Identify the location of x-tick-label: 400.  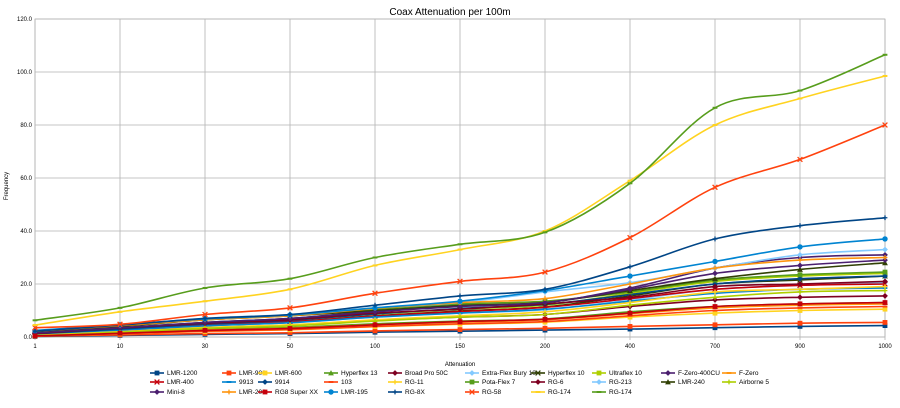
(630, 347).